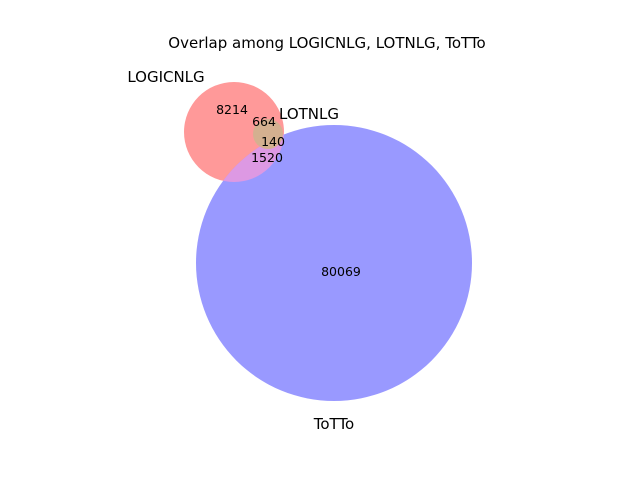 This screenshot has width=640, height=480. What do you see at coordinates (264, 121) in the screenshot?
I see `region-logicnlg-lotnlg: 664` at bounding box center [264, 121].